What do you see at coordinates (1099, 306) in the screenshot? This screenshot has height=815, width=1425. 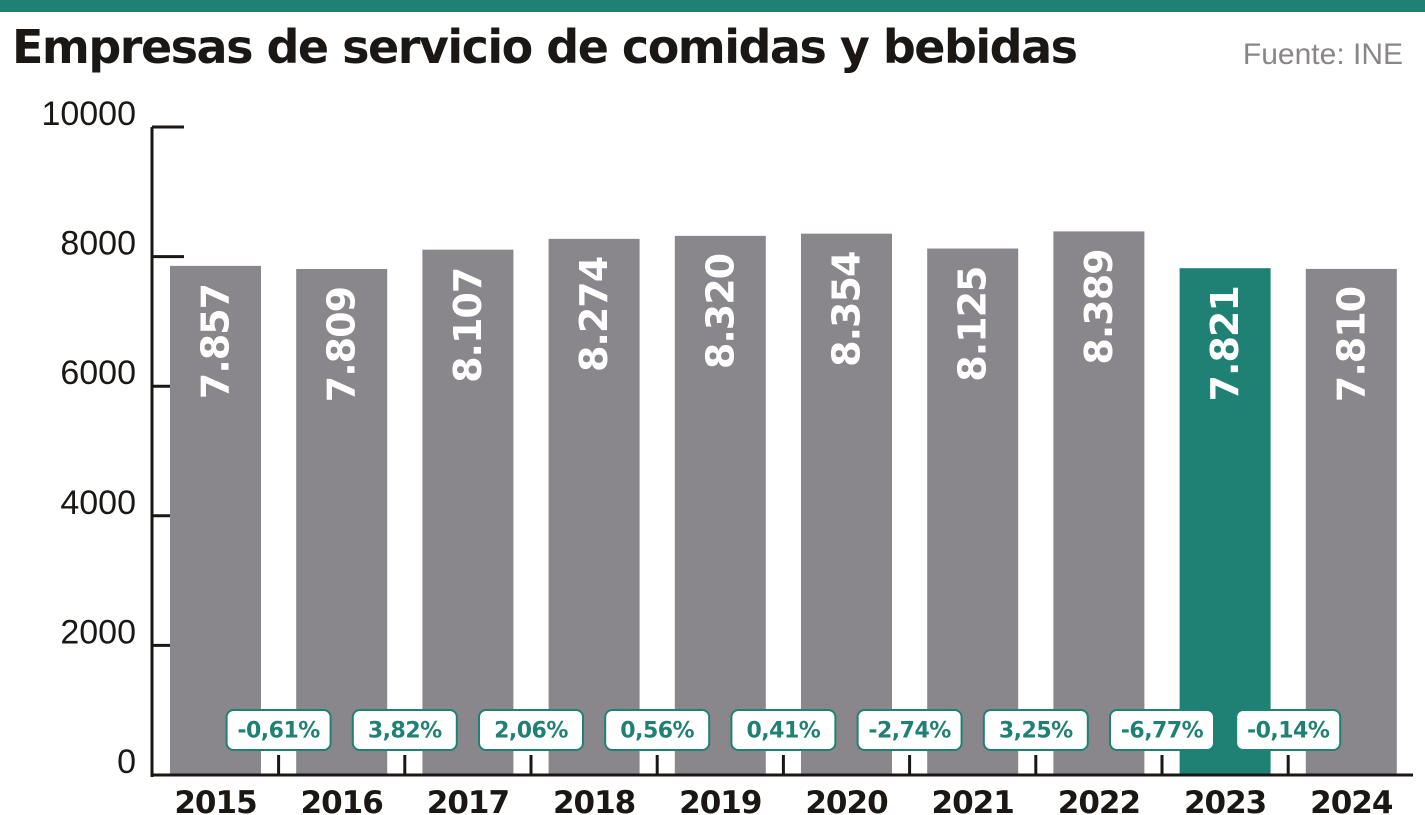 I see `bar-value-label: 8.389` at bounding box center [1099, 306].